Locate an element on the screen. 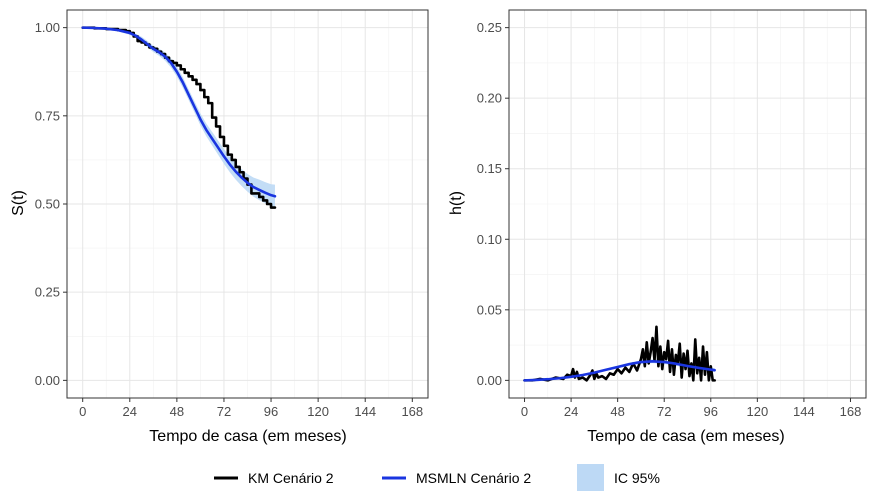  right-x-tick-label: 48 is located at coordinates (617, 411).